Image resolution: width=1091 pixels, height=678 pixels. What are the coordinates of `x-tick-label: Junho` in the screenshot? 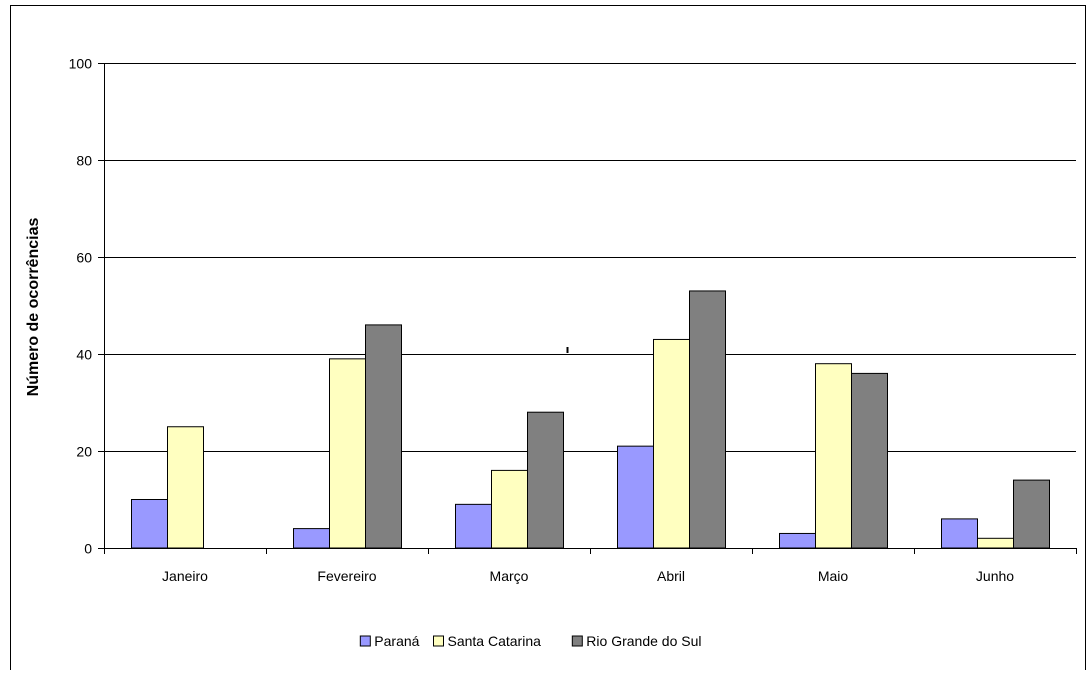 It's located at (995, 576).